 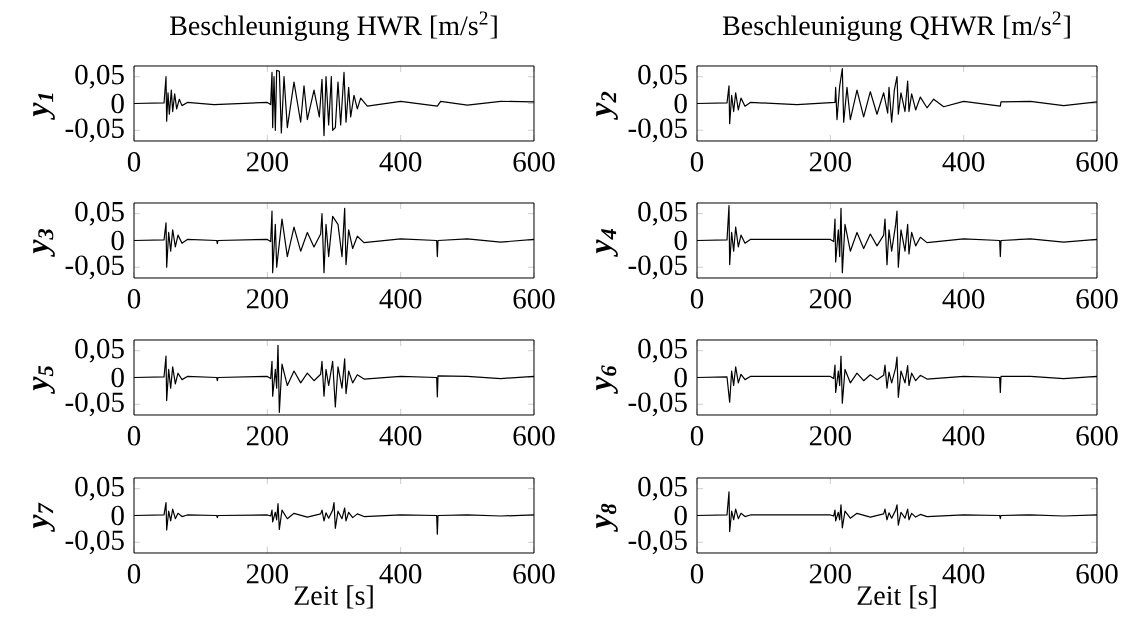 I want to click on y-axis-title: y$_{8}$, so click(x=607, y=517).